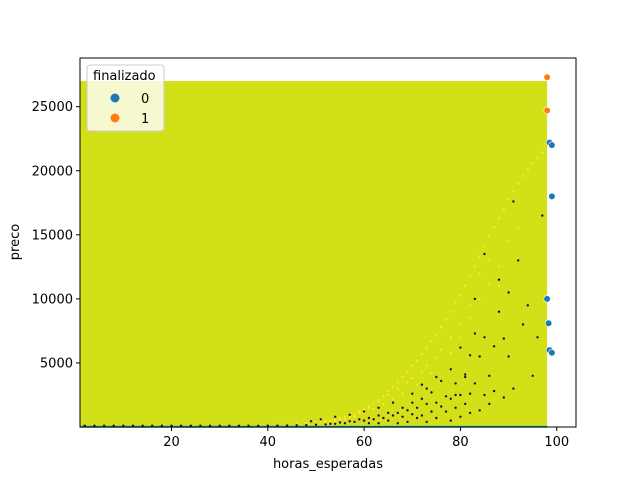 The image size is (640, 480). I want to click on y-axis-label: preco, so click(15, 242).